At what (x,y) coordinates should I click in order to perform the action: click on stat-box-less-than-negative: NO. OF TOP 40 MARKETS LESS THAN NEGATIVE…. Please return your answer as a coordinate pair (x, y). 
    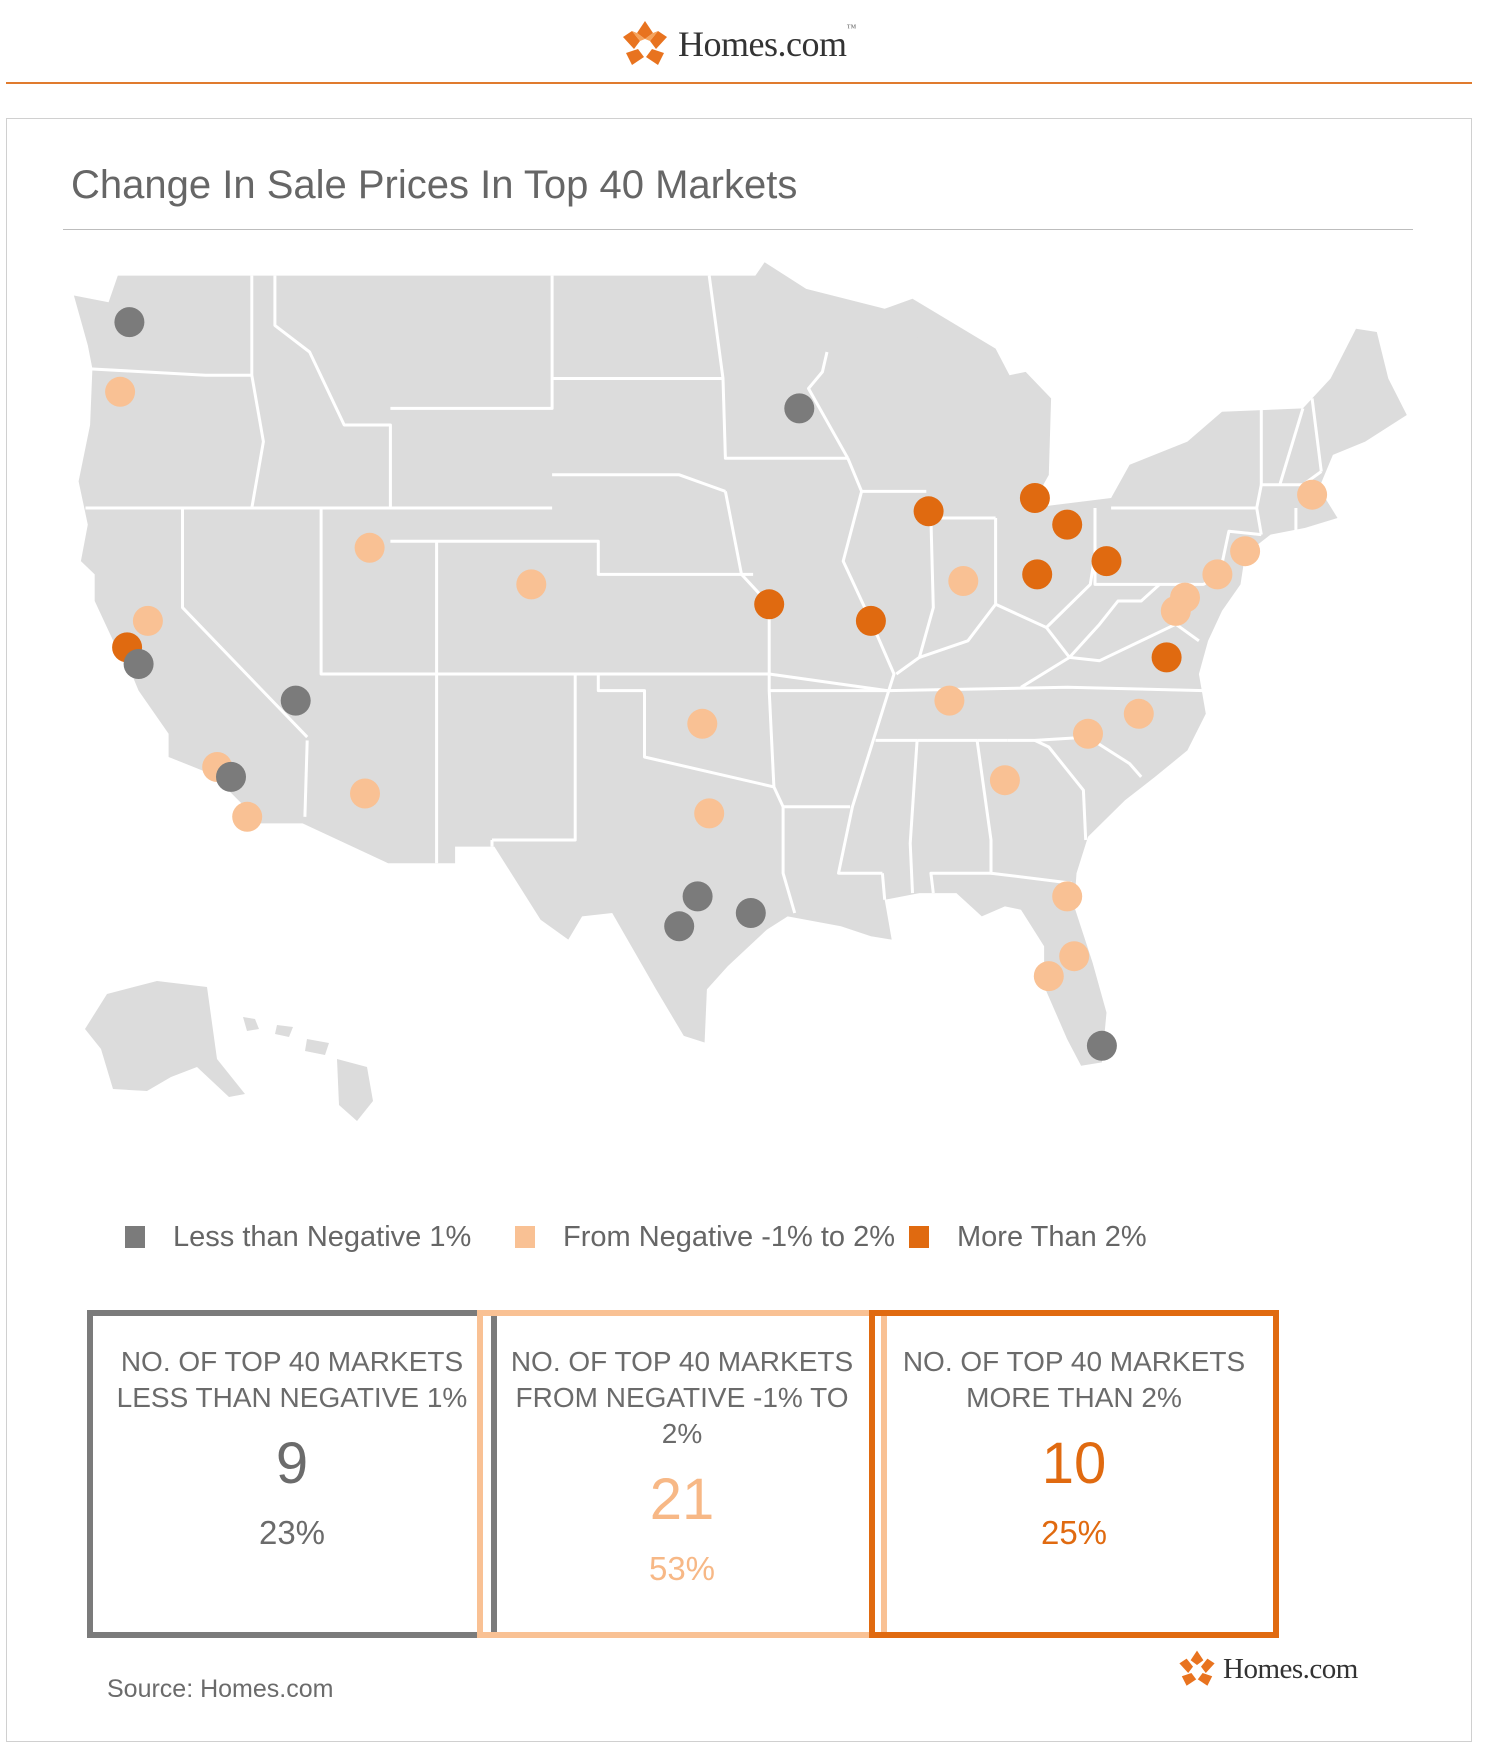
    Looking at the image, I should click on (292, 1474).